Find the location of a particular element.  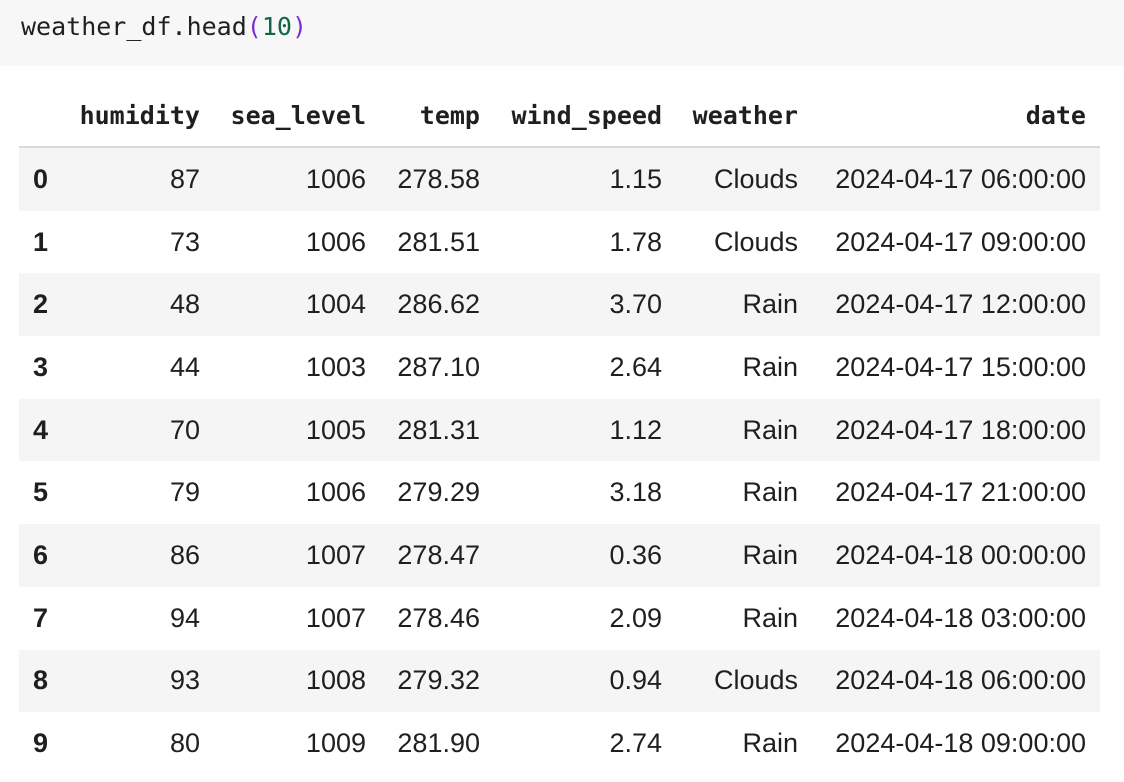

column-header-weather: weather is located at coordinates (744, 116).